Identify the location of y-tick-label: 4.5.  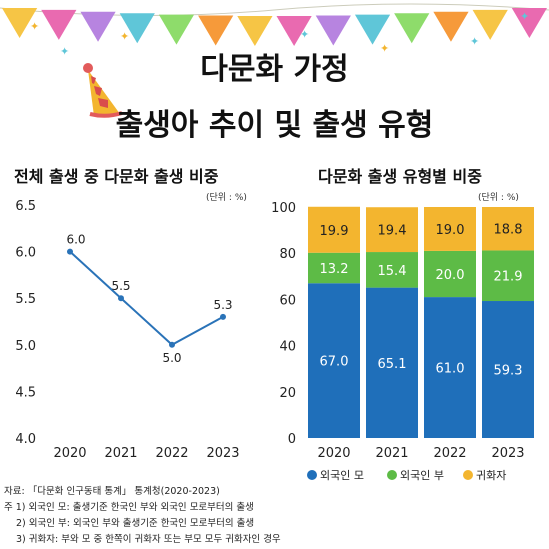
(25, 392).